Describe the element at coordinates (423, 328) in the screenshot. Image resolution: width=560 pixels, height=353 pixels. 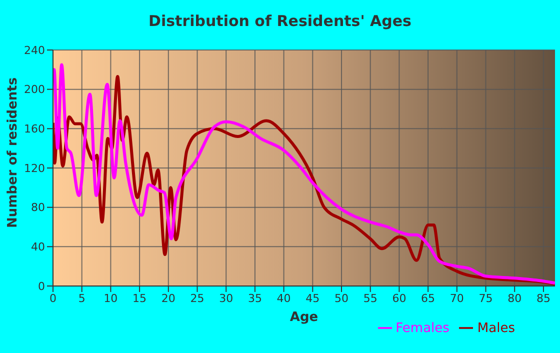
I see `legend-label: Females` at that location.